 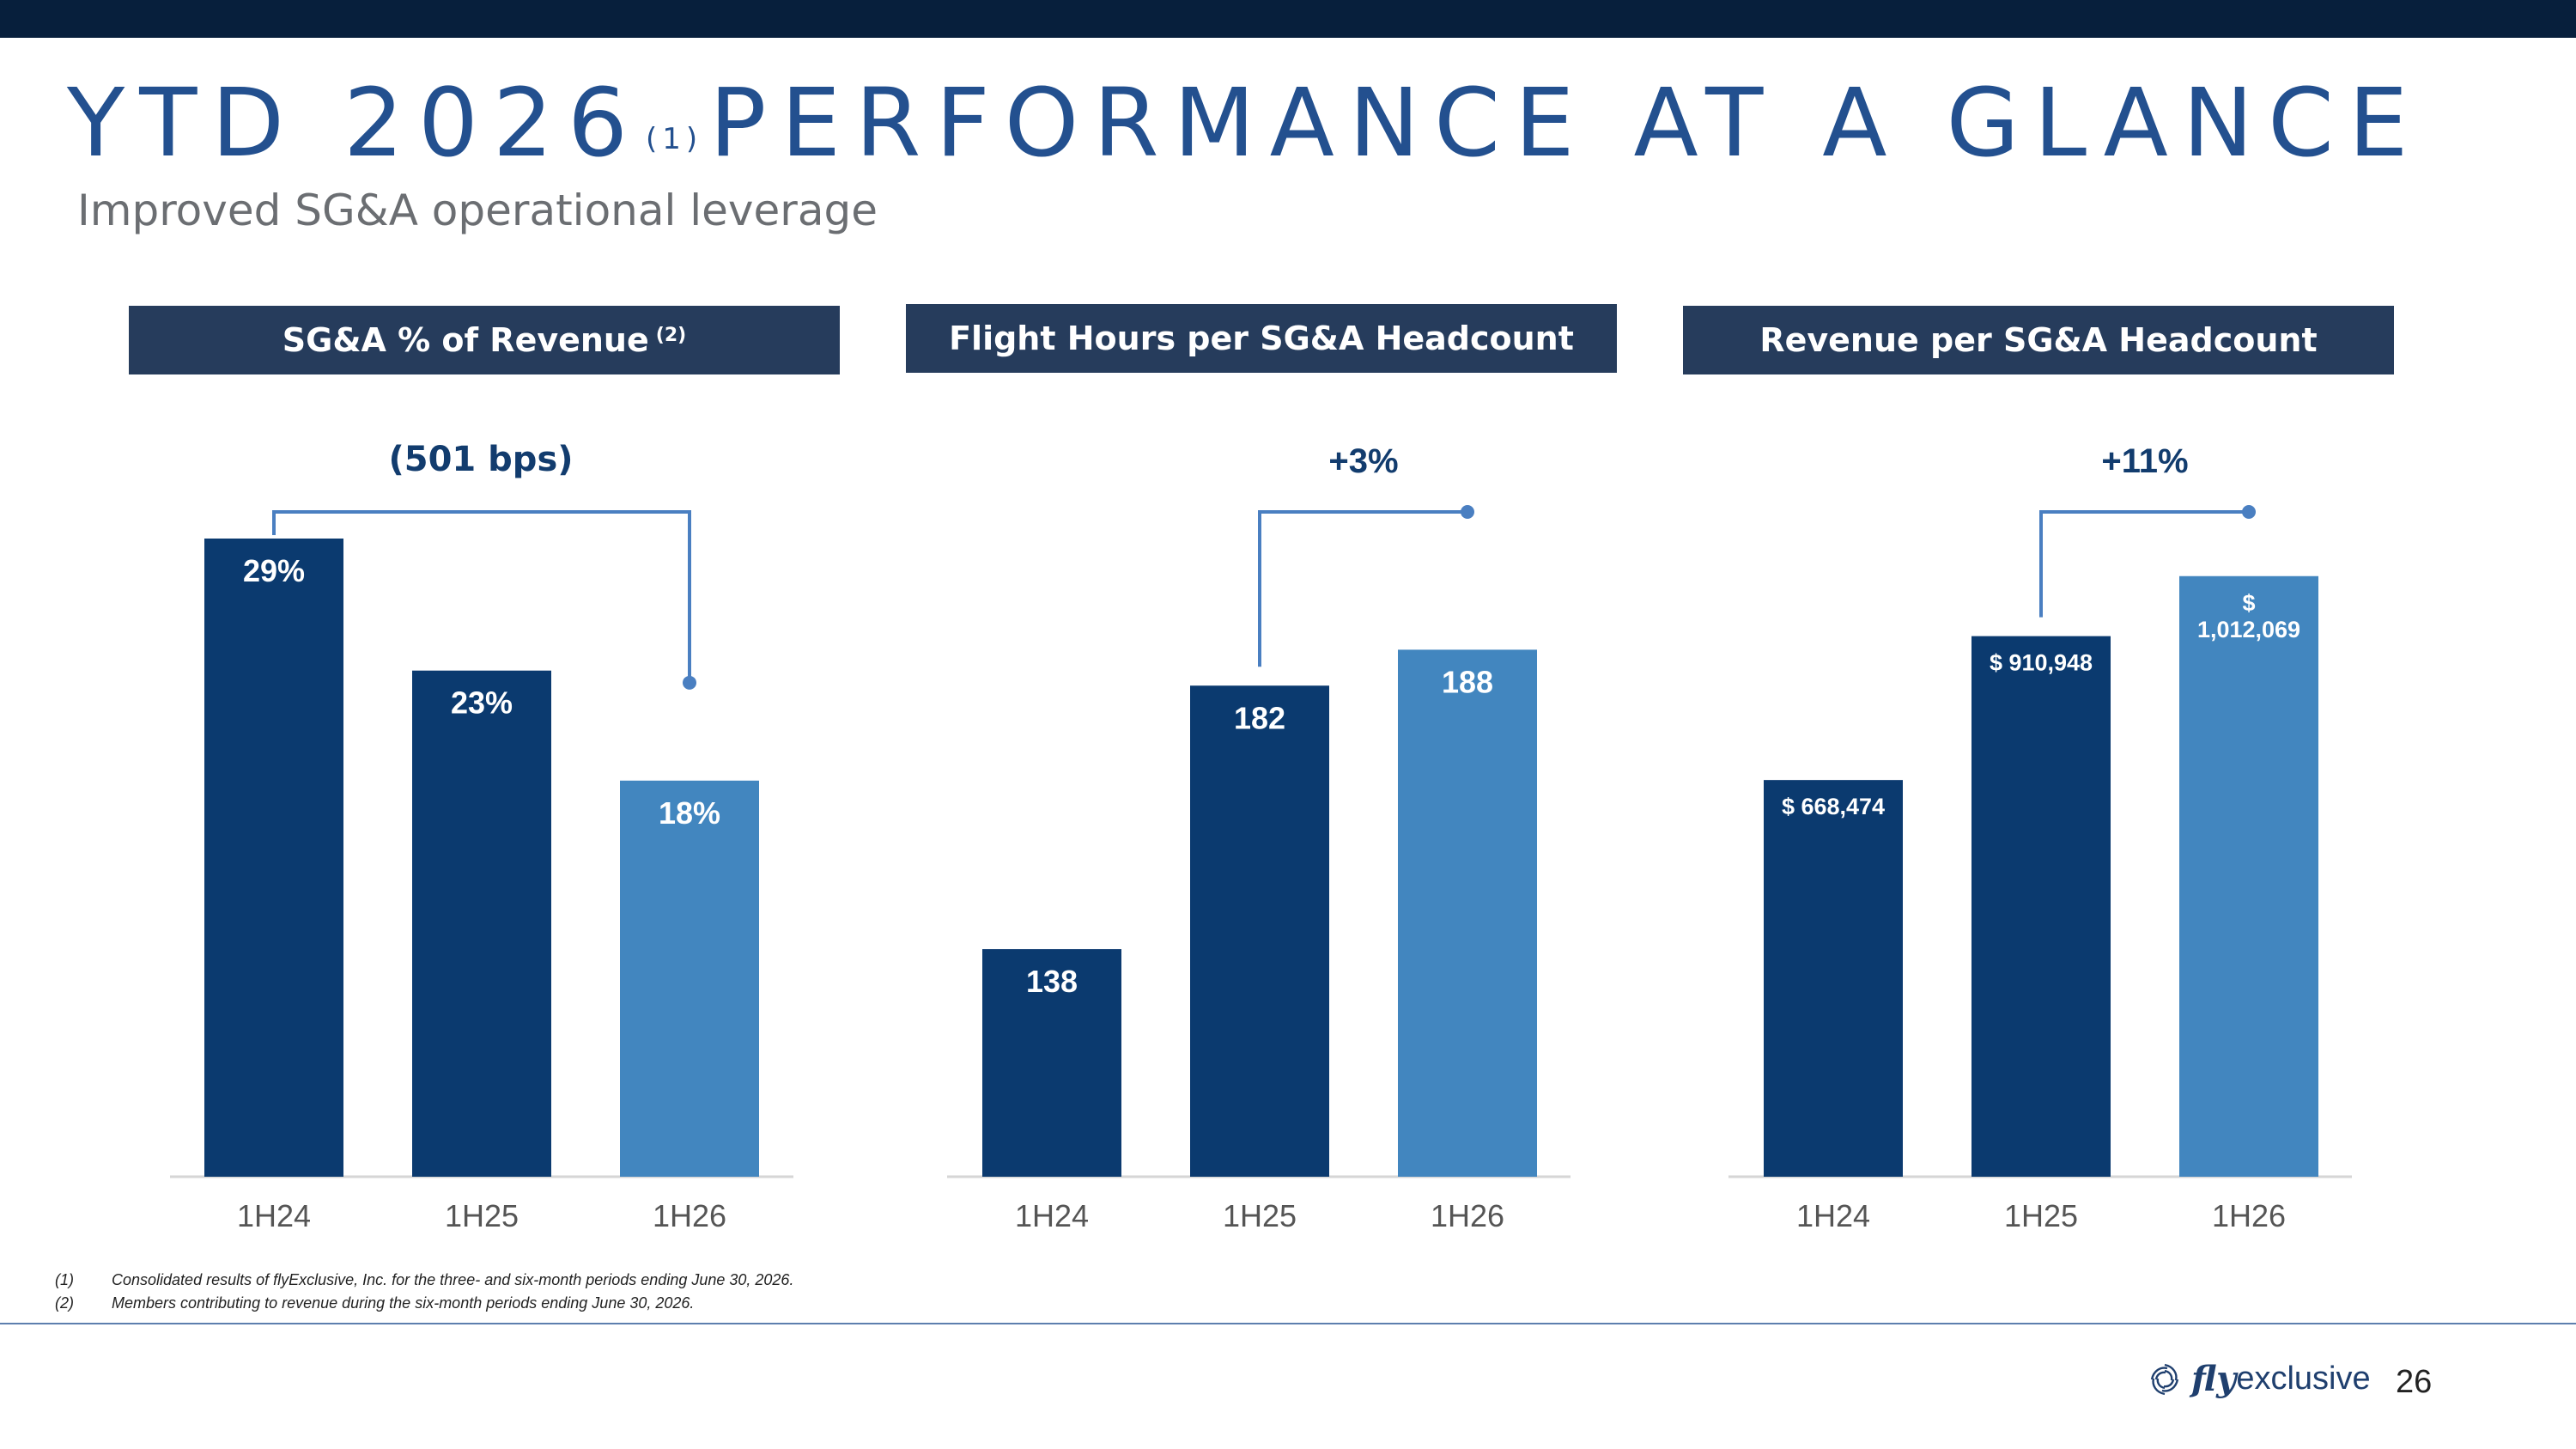 I want to click on data-label: 138, so click(x=1052, y=982).